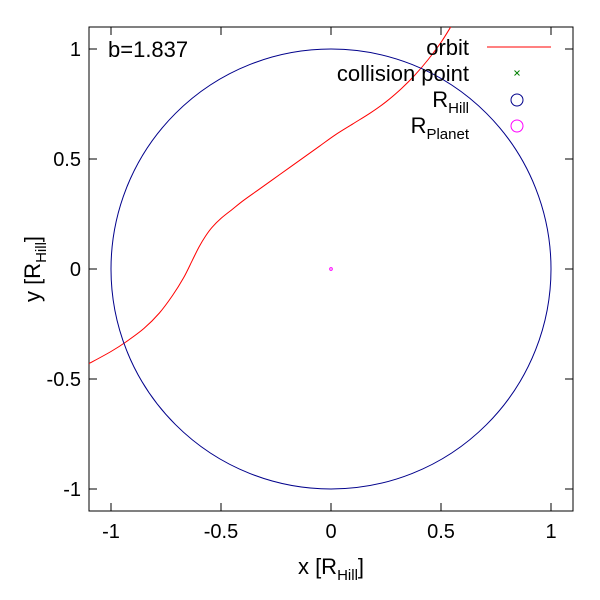  What do you see at coordinates (72, 490) in the screenshot?
I see `y-tick-label: -1` at bounding box center [72, 490].